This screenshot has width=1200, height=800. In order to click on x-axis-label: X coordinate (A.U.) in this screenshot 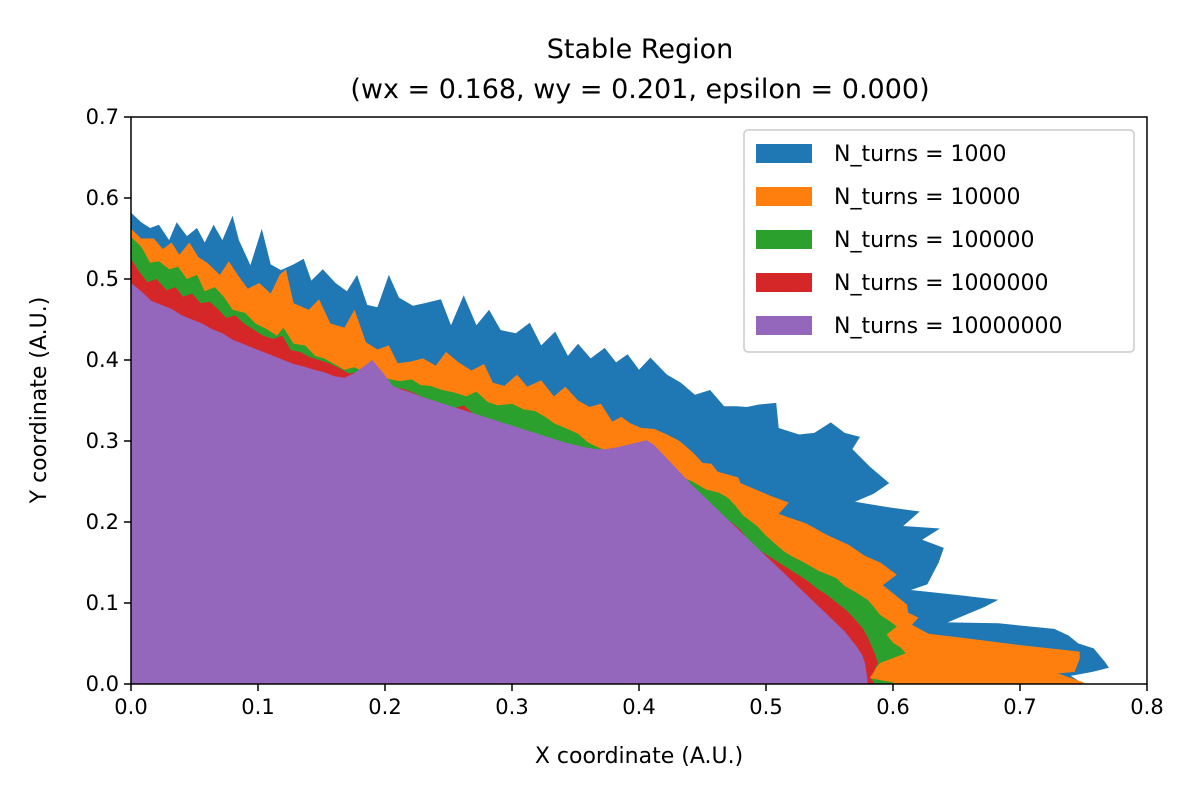, I will do `click(639, 756)`.